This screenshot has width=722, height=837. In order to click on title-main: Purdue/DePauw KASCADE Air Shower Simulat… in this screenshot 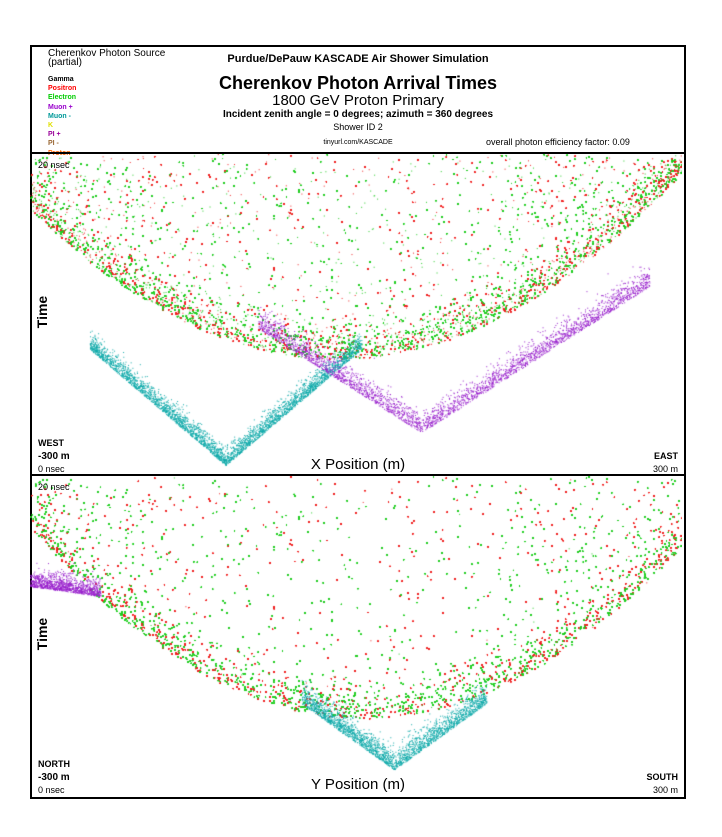, I will do `click(358, 59)`.